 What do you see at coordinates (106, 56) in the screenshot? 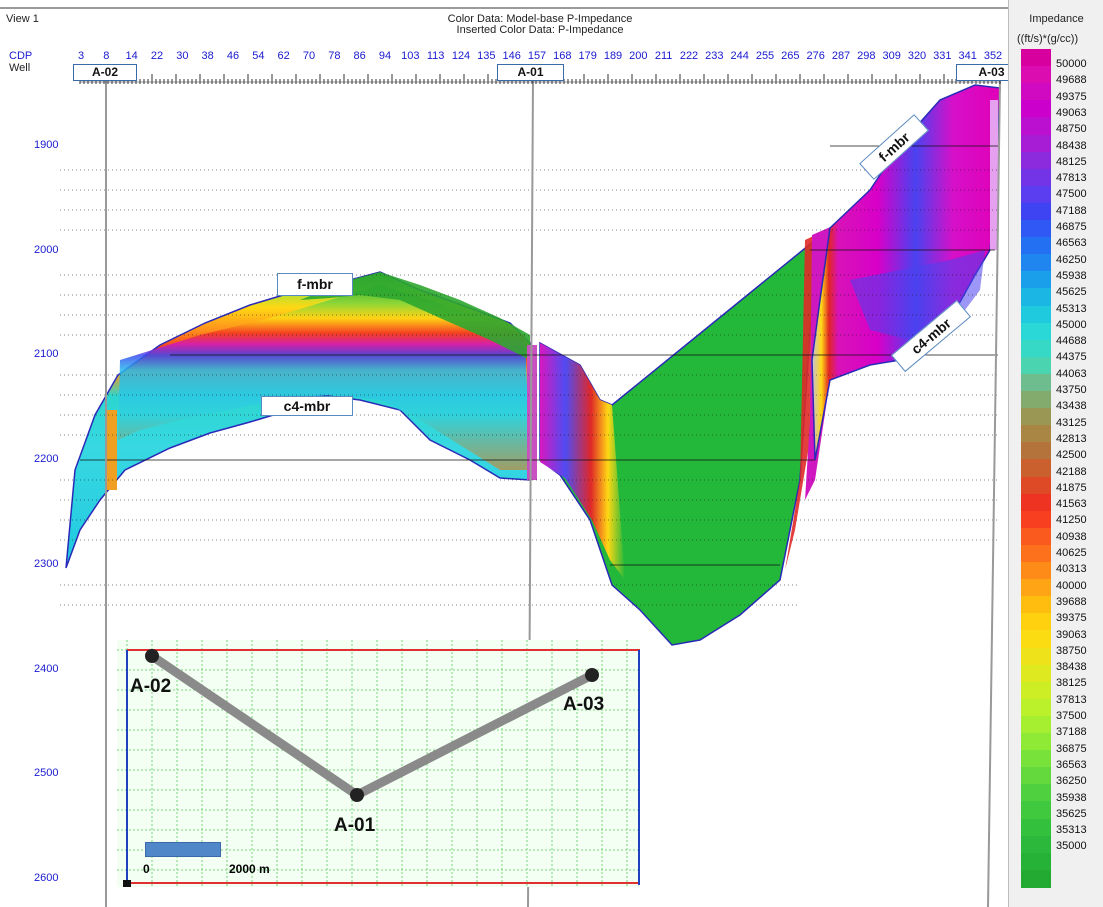
I see `cdp-tick-label: 8` at bounding box center [106, 56].